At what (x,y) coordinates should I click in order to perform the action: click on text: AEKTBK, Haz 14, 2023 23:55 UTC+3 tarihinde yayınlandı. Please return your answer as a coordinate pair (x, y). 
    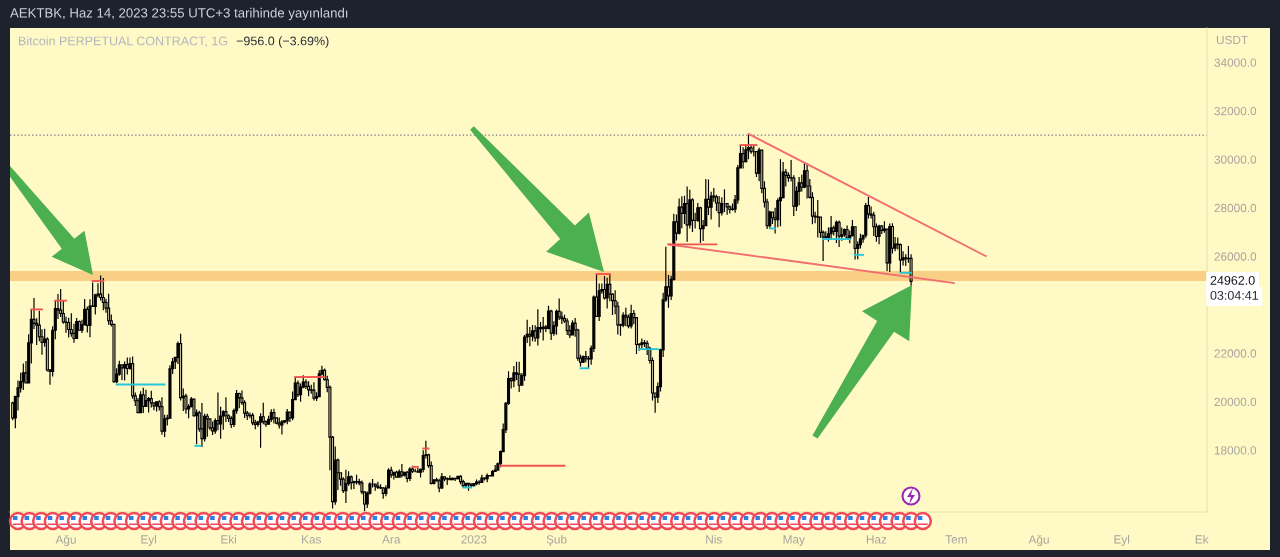
    Looking at the image, I should click on (179, 14).